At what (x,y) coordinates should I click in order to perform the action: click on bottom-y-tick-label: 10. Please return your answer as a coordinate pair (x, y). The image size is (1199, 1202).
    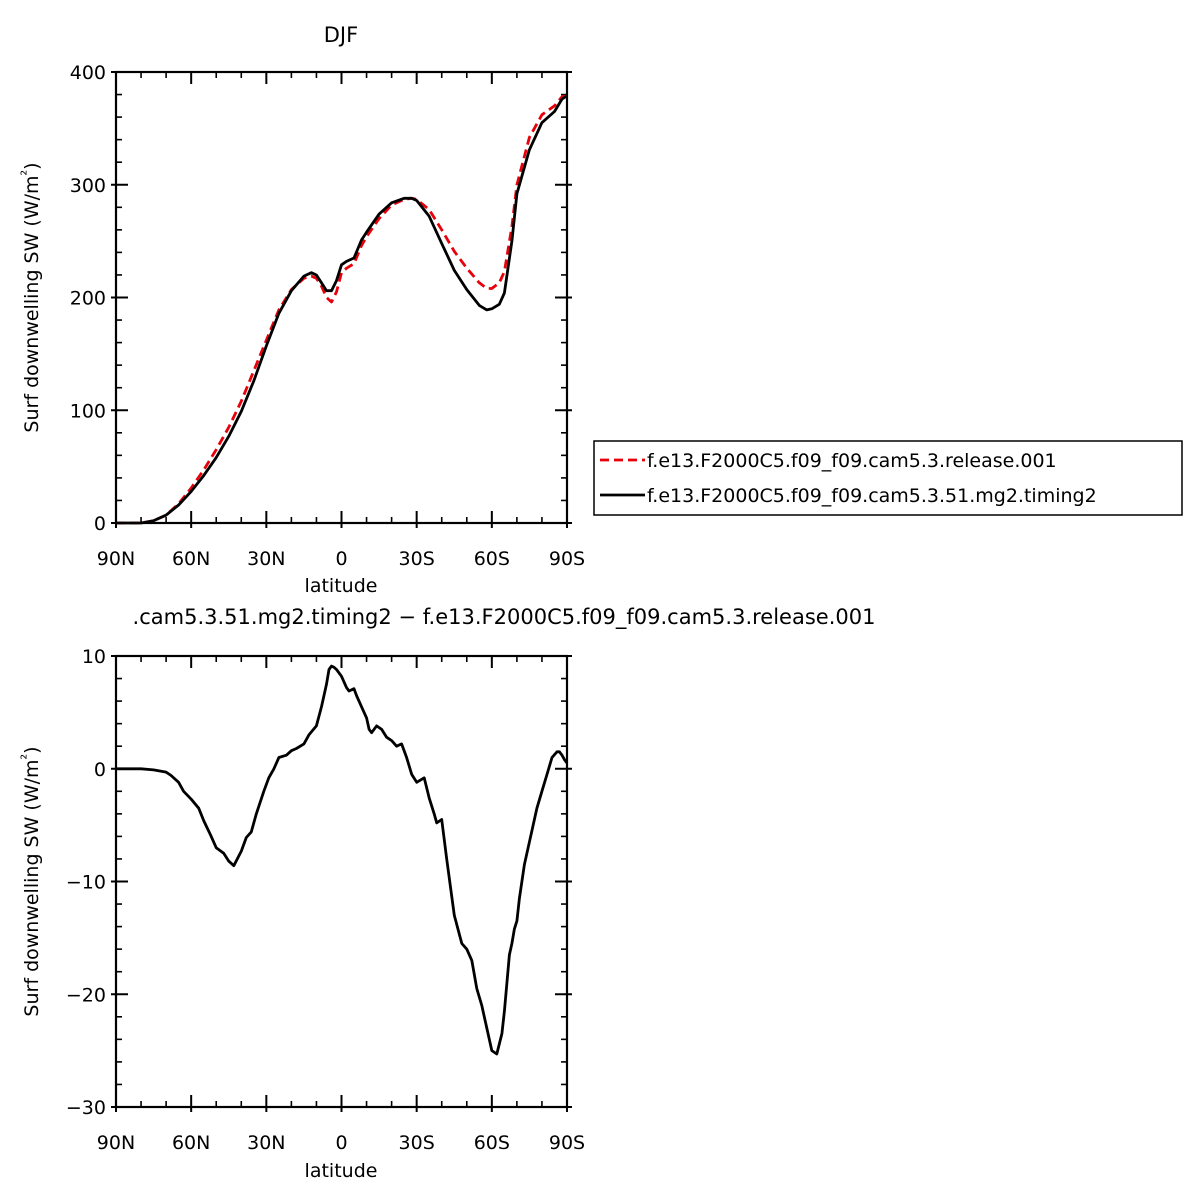
    Looking at the image, I should click on (94, 657).